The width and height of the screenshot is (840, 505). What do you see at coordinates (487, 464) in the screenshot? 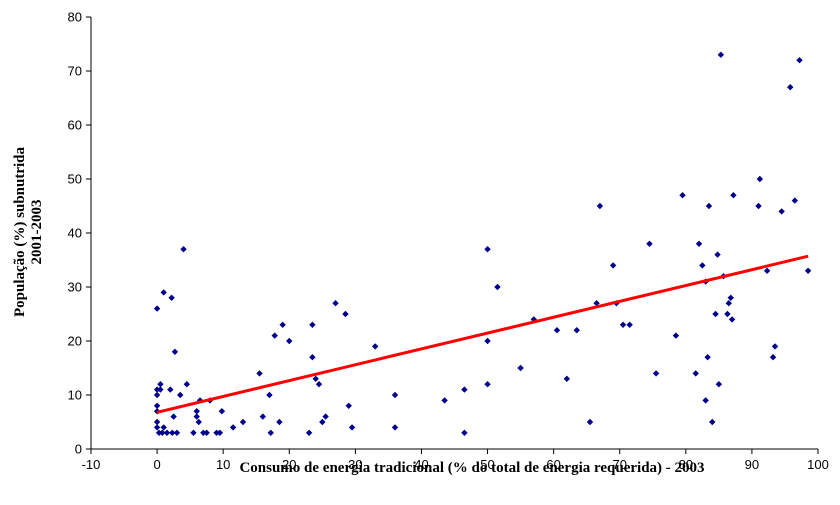
I see `x-tick-label: 50` at bounding box center [487, 464].